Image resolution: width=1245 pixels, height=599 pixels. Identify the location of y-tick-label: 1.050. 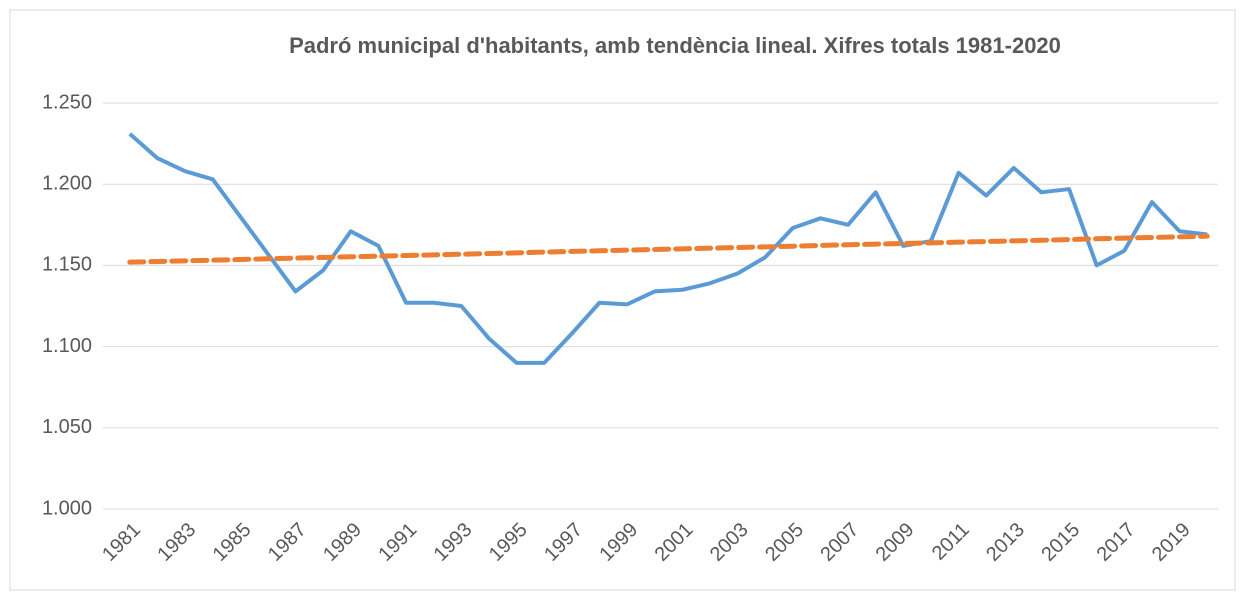
(67, 427).